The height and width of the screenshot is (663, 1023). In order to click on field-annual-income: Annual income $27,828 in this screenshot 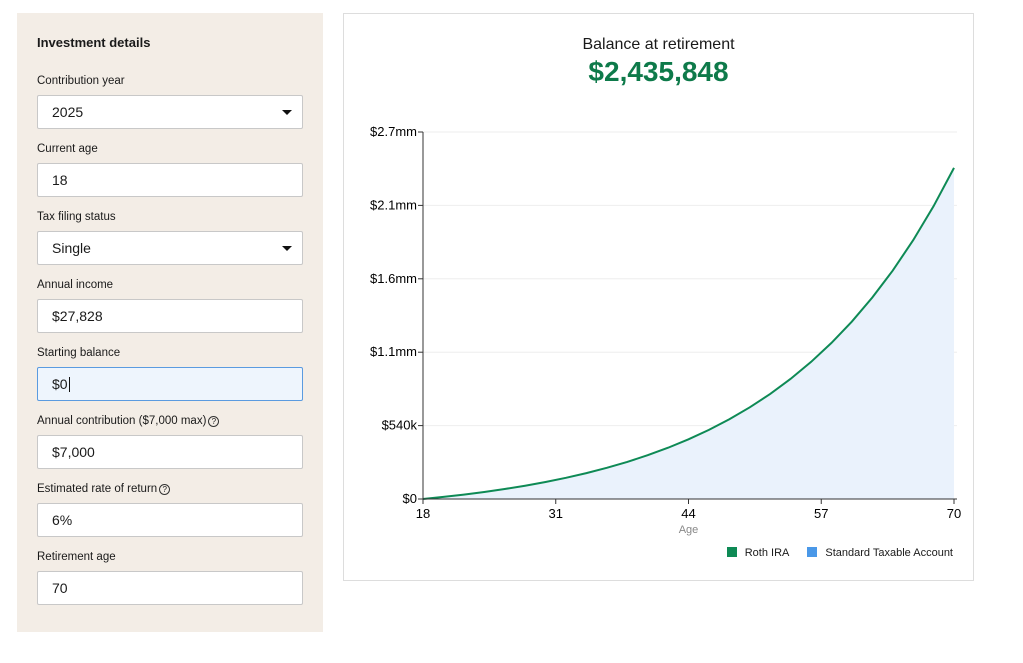, I will do `click(170, 306)`.